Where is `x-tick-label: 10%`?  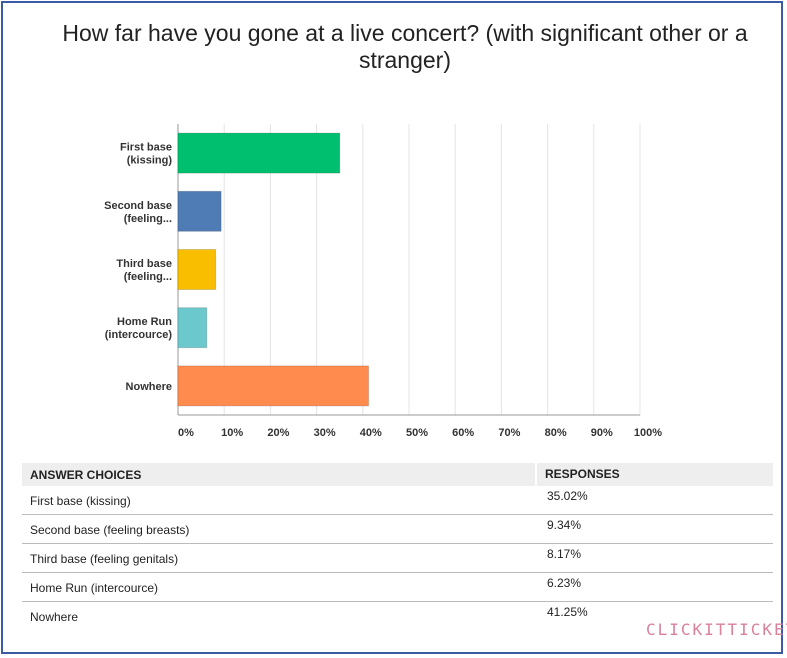
x-tick-label: 10% is located at coordinates (232, 433).